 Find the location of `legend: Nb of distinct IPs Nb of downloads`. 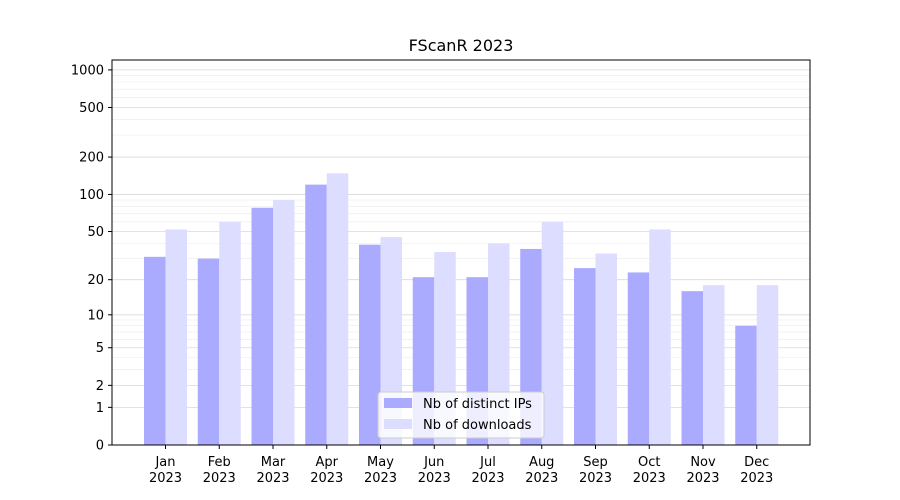

legend: Nb of distinct IPs Nb of downloads is located at coordinates (461, 415).